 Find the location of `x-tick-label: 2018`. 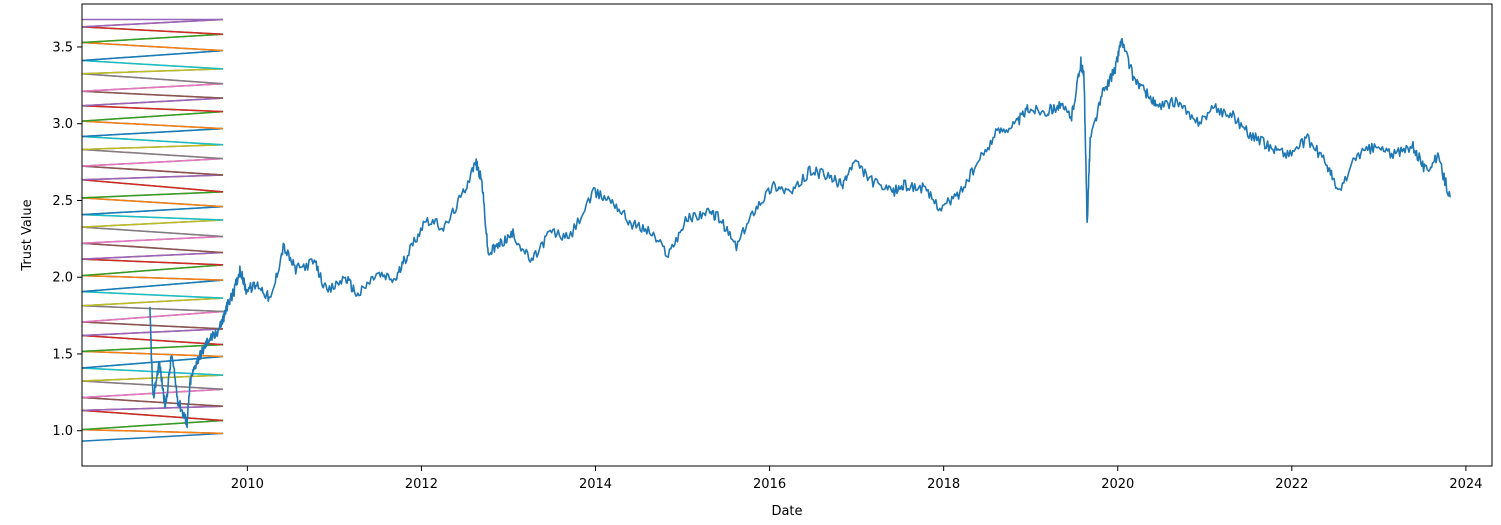

x-tick-label: 2018 is located at coordinates (943, 484).